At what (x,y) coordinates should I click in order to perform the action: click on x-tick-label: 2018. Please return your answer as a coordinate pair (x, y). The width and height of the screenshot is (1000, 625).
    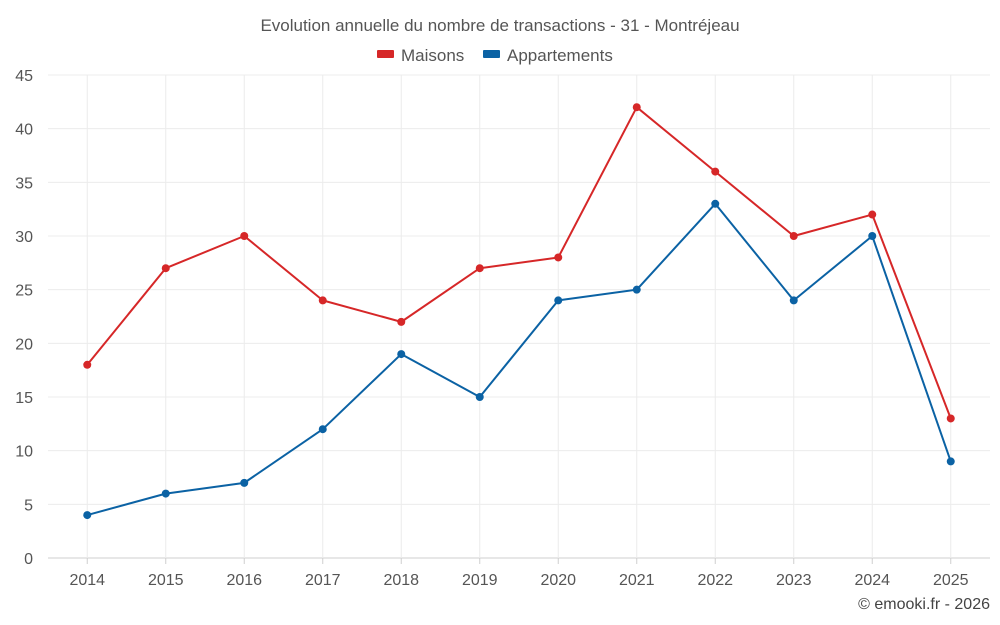
    Looking at the image, I should click on (401, 580).